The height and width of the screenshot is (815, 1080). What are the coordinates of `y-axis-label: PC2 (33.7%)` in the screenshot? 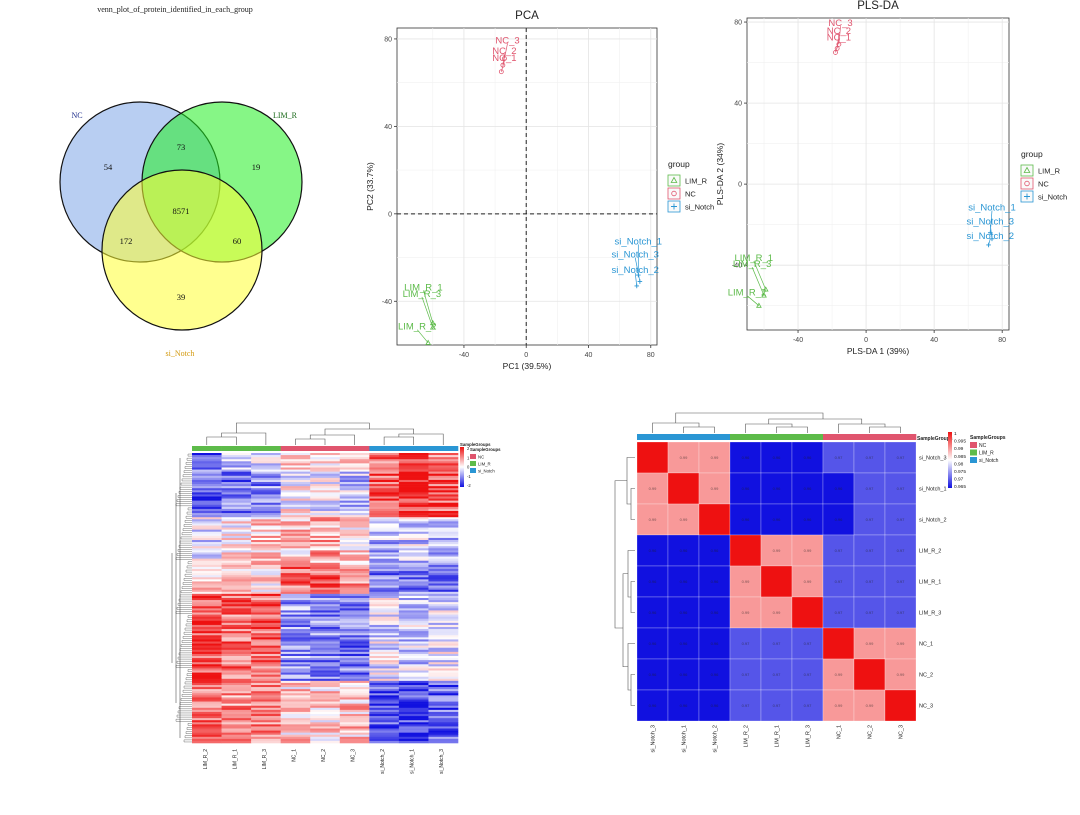 It's located at (370, 186).